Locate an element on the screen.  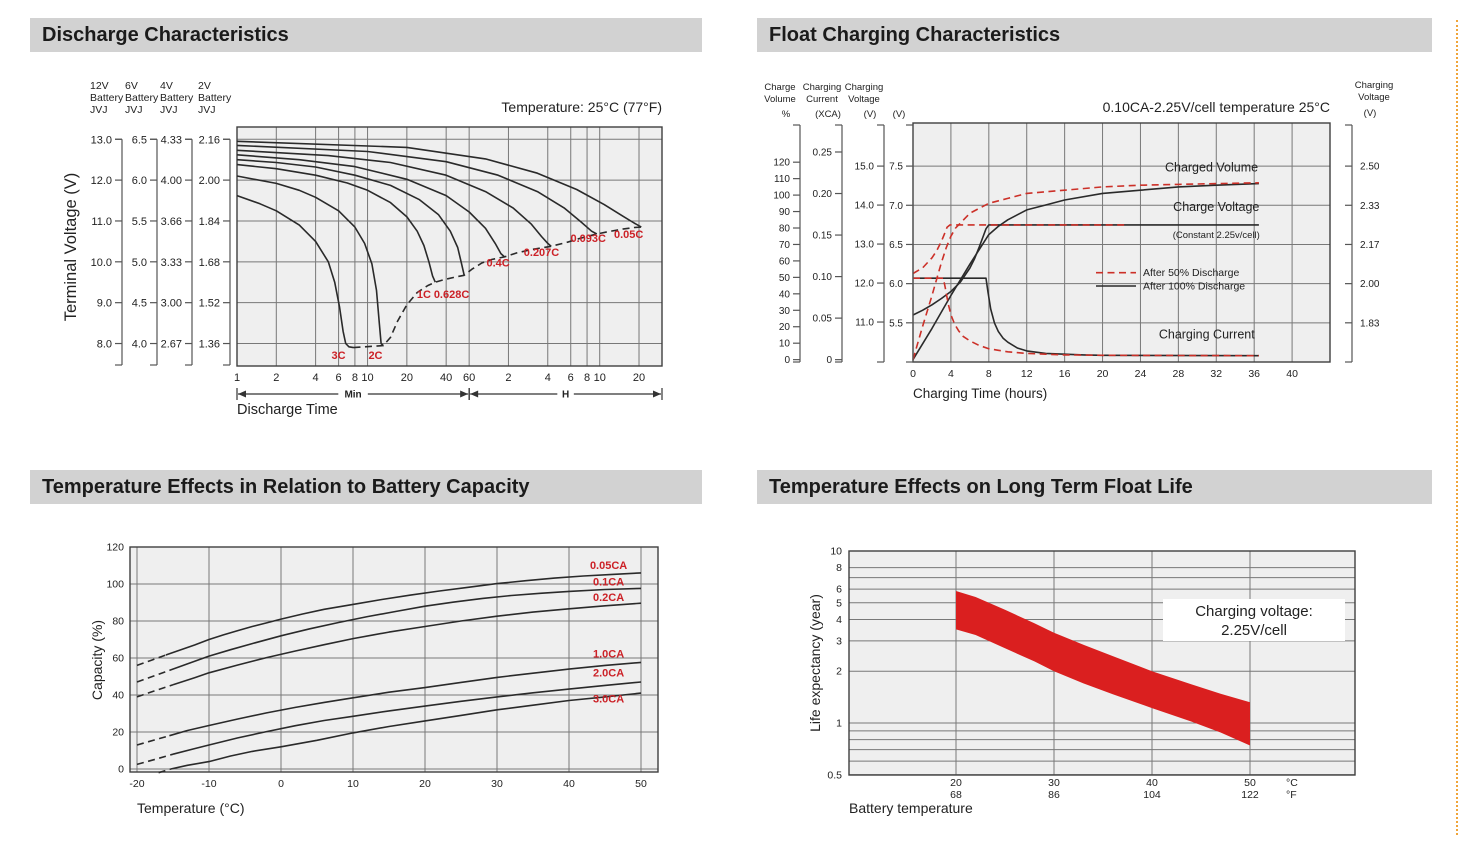
svg-text: 3.66 is located at coordinates (171, 222).